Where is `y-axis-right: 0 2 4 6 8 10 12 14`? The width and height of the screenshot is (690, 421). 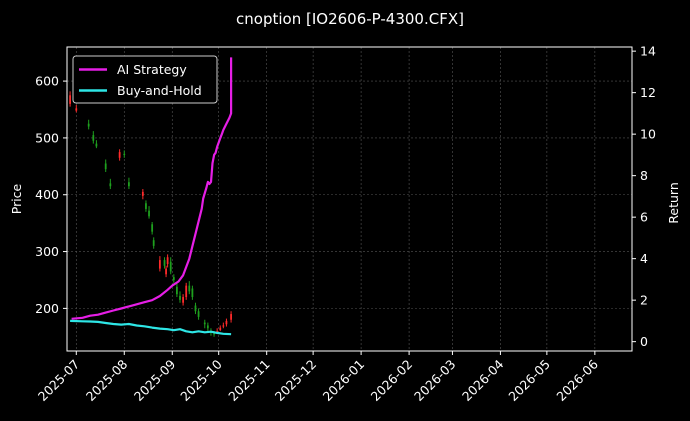
y-axis-right: 0 2 4 6 8 10 12 14 is located at coordinates (644, 196).